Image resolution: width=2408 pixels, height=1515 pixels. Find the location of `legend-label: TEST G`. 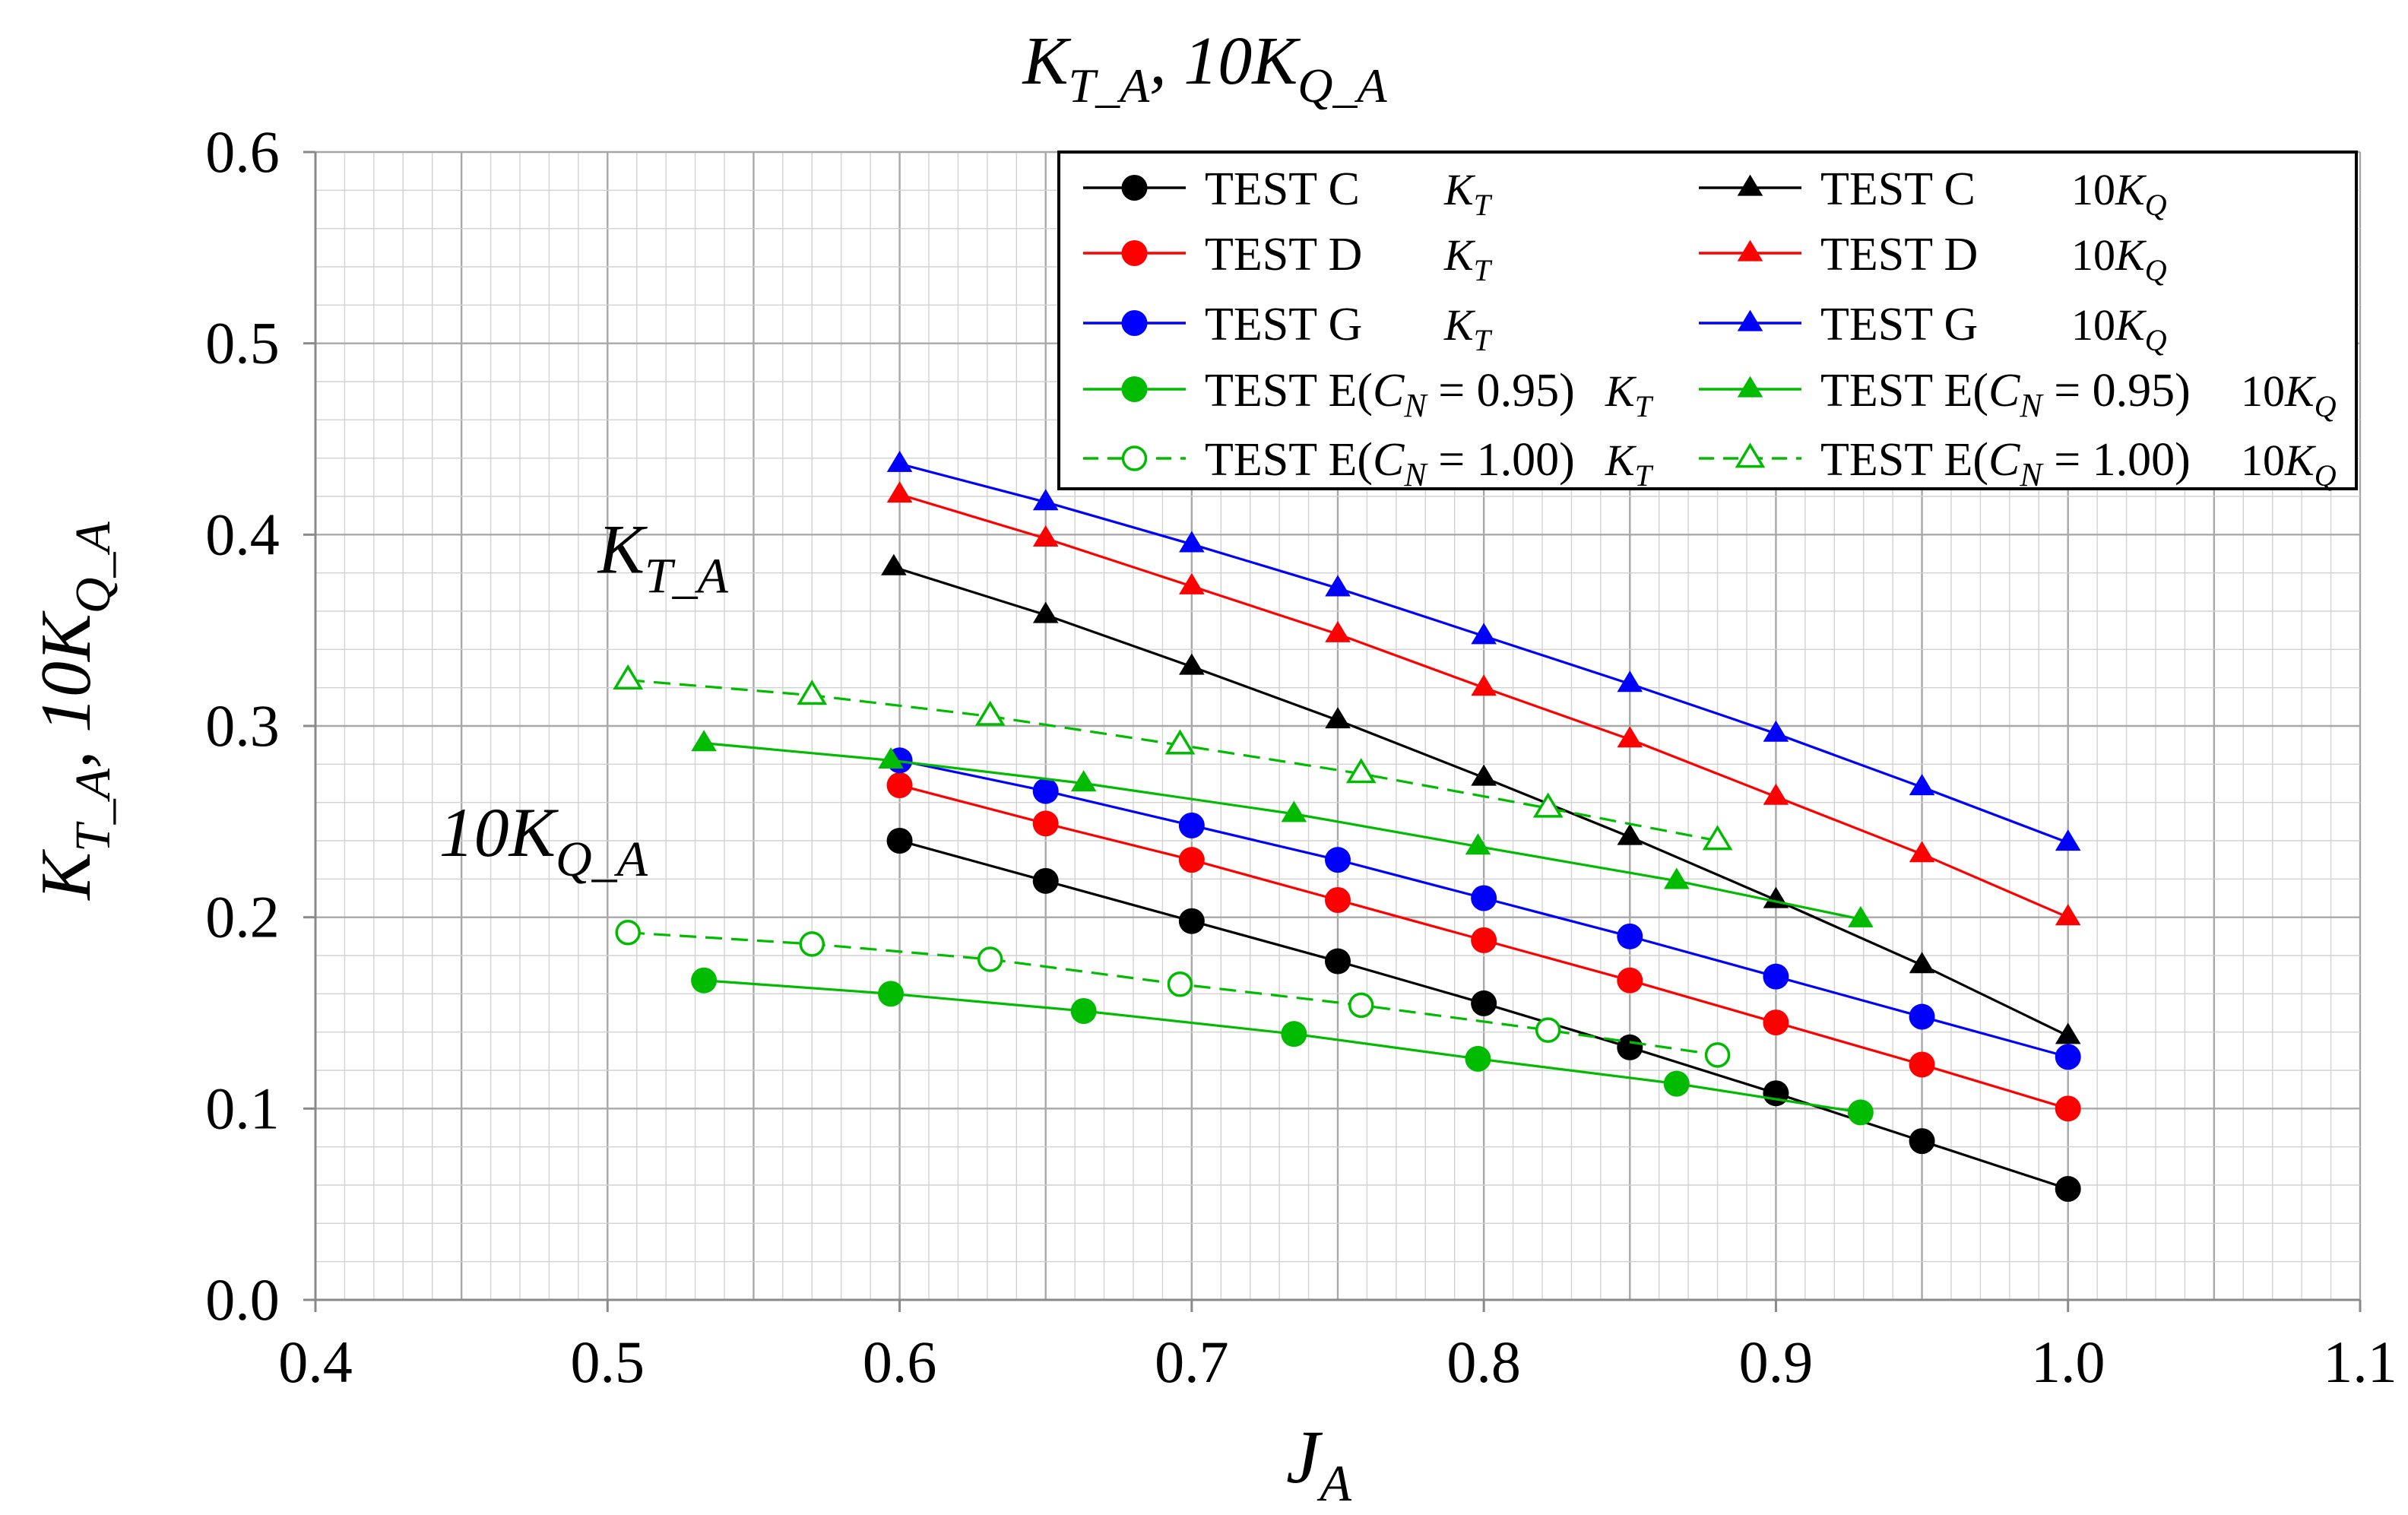

legend-label: TEST G is located at coordinates (1283, 324).